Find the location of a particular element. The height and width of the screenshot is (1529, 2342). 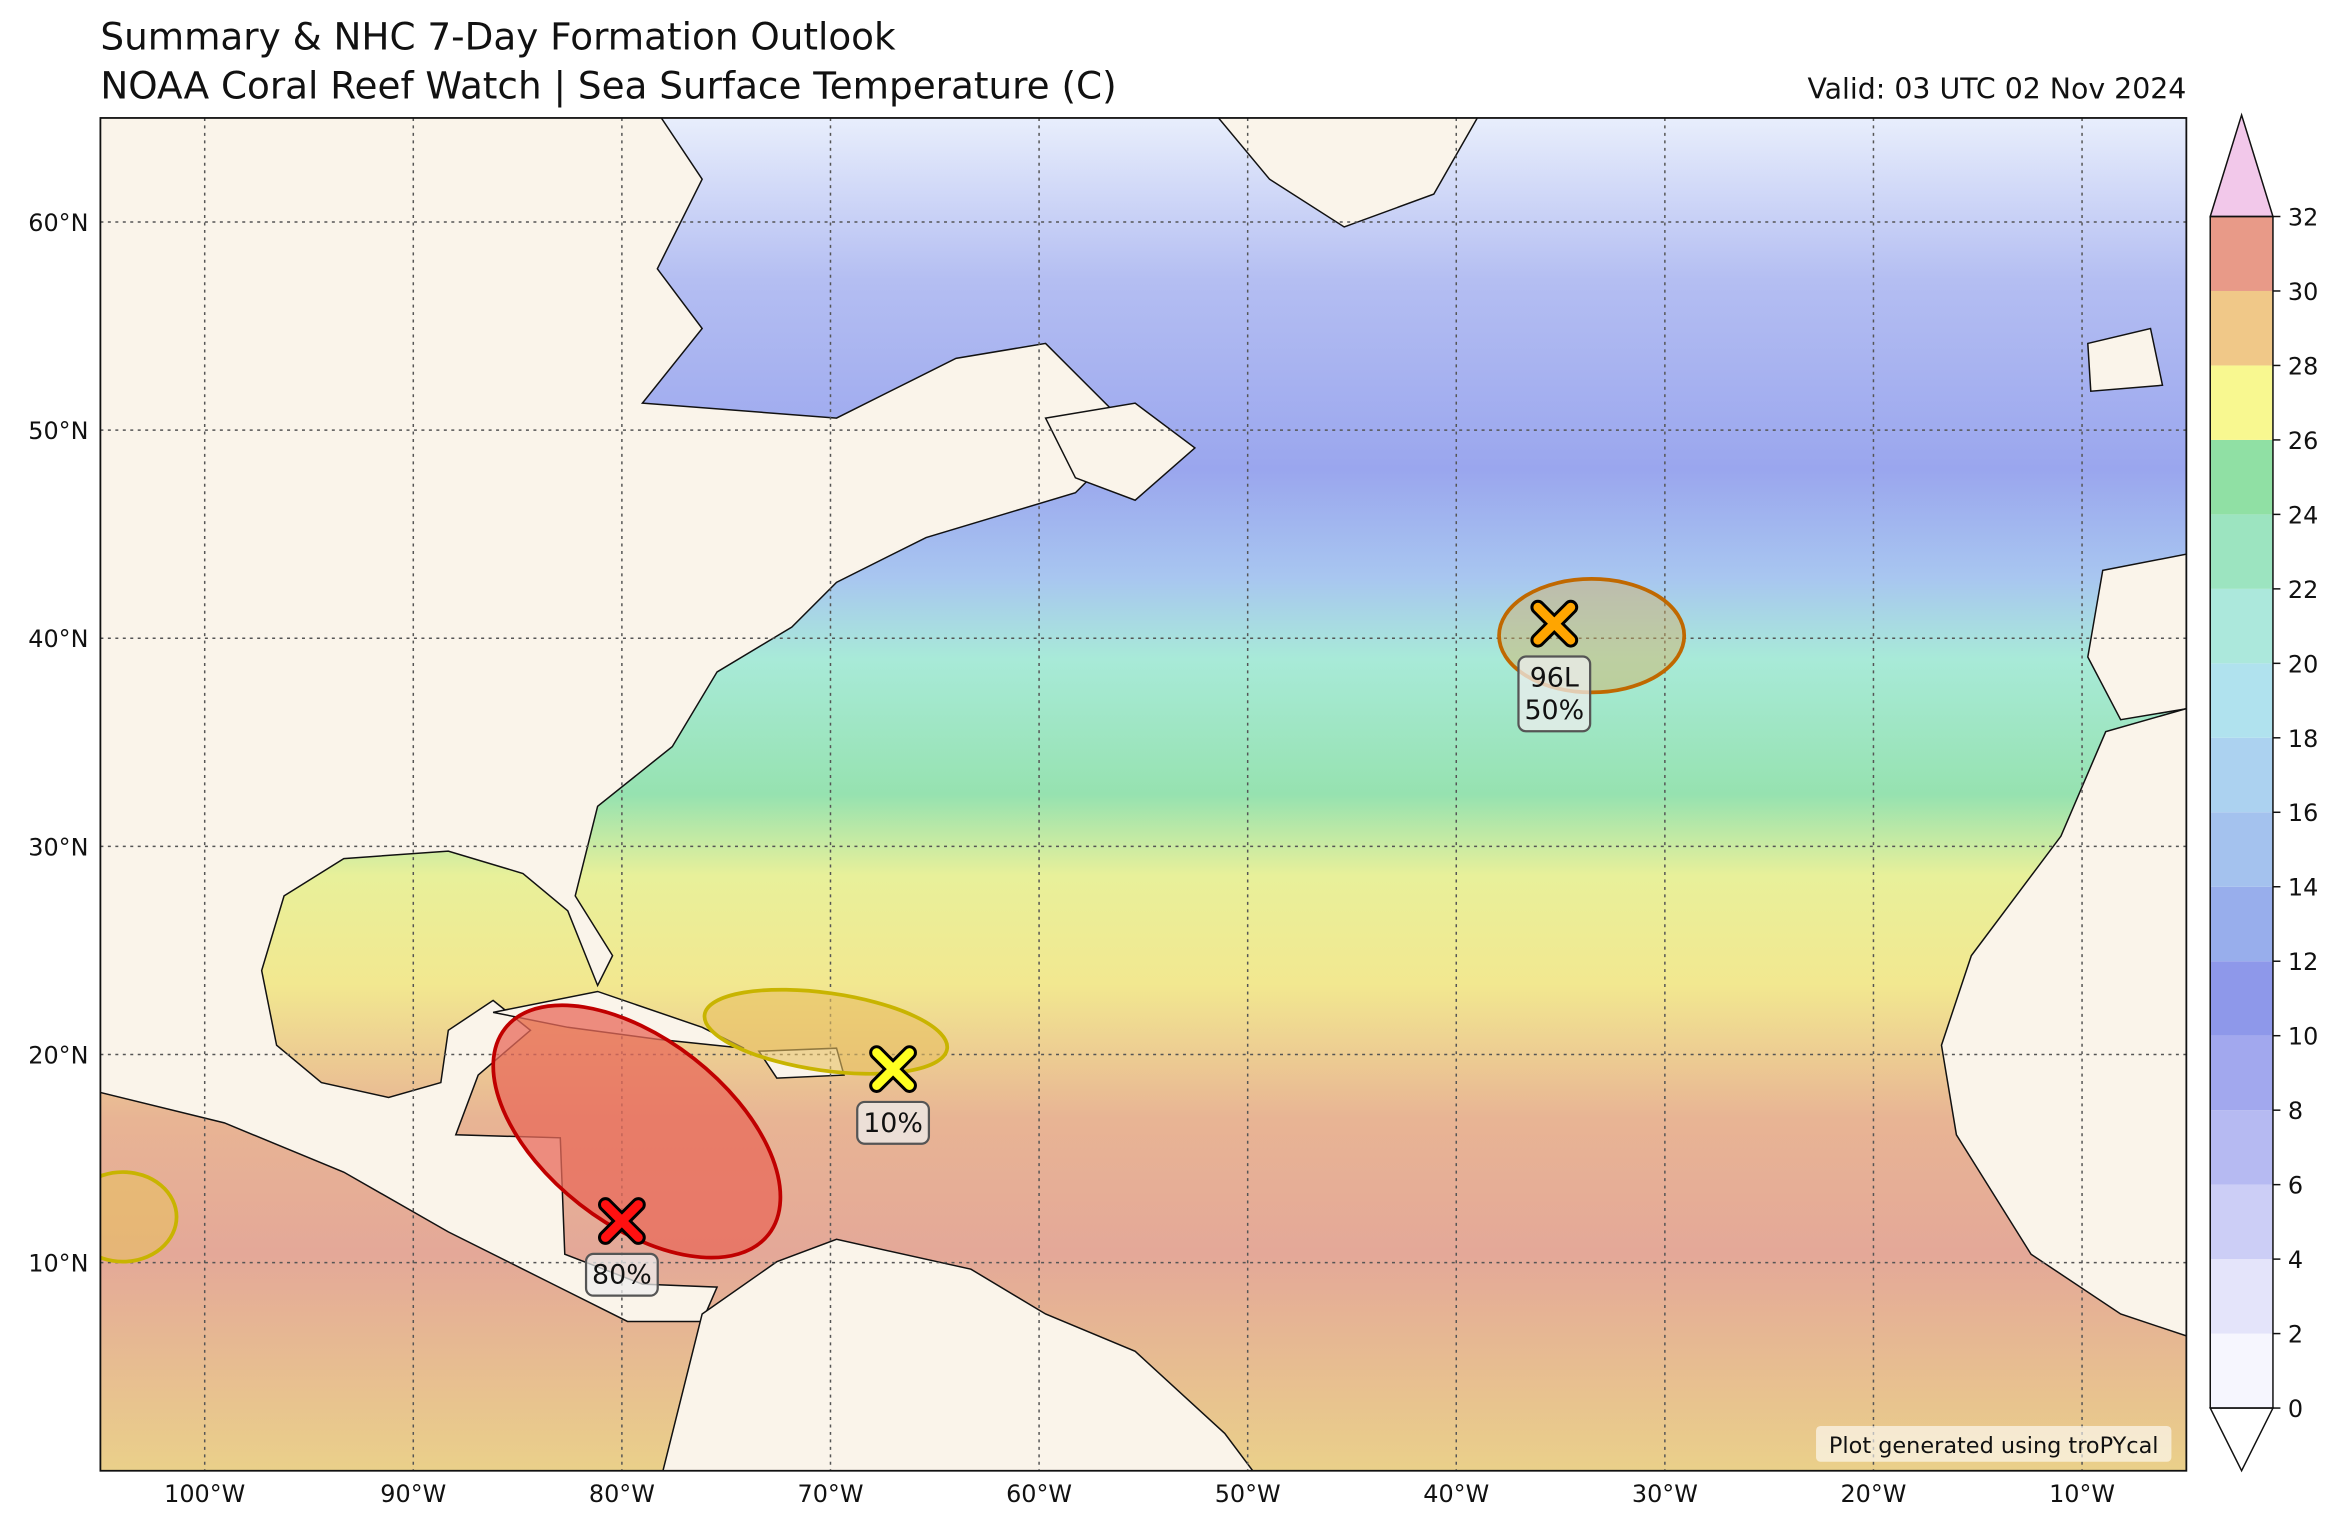

colorbar-label: 16 is located at coordinates (2303, 813).